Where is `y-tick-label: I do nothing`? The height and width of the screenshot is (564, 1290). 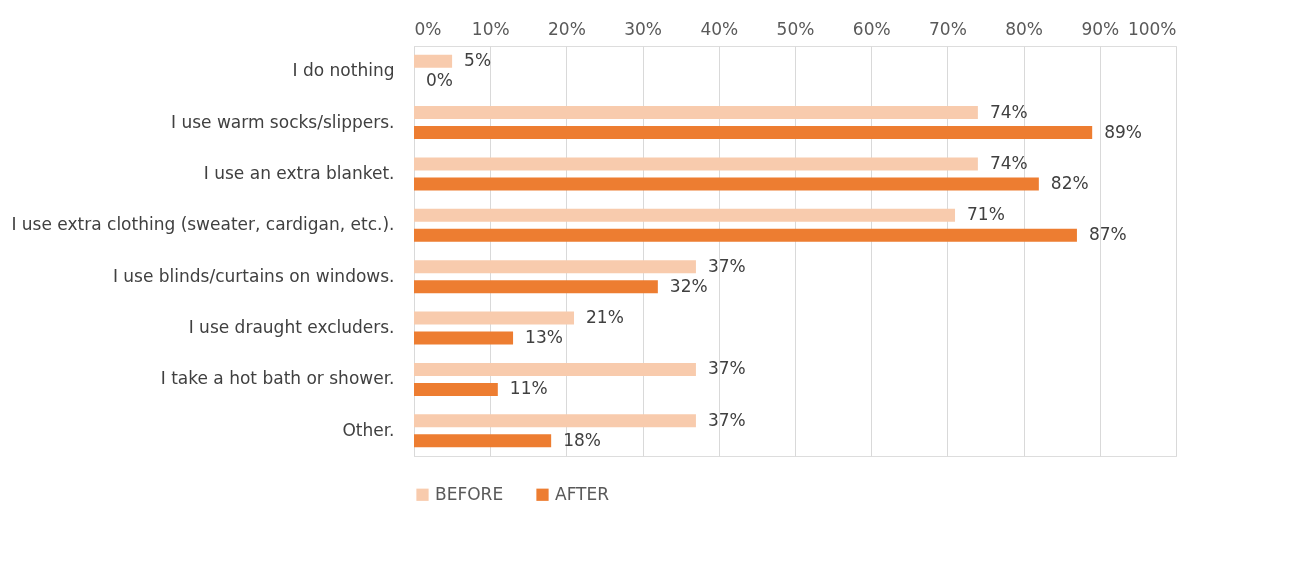
y-tick-label: I do nothing is located at coordinates (343, 70).